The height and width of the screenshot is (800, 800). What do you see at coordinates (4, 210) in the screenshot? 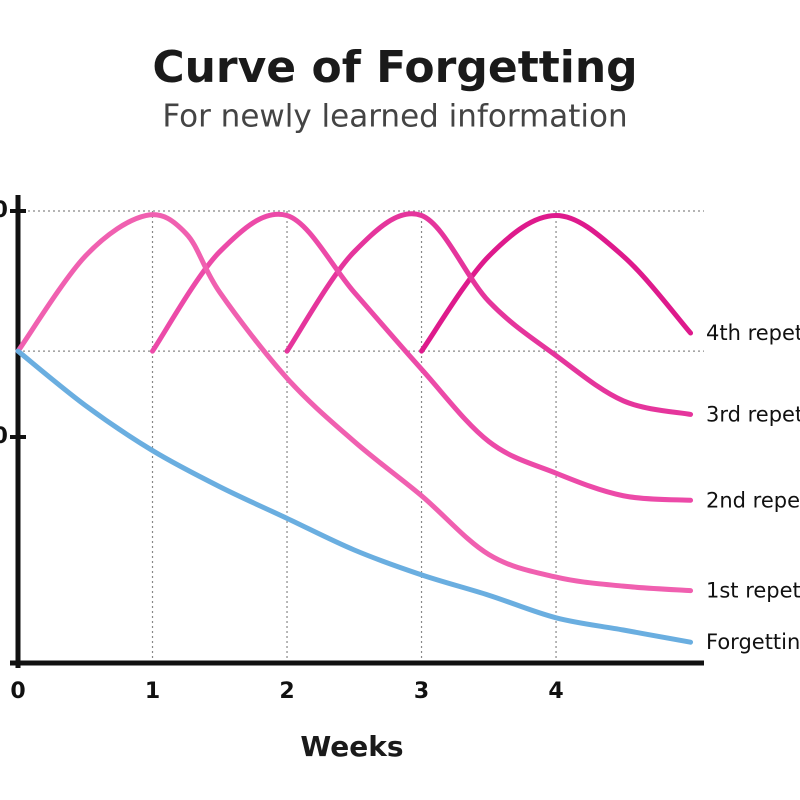
I see `y-tick-label: 100` at bounding box center [4, 210].